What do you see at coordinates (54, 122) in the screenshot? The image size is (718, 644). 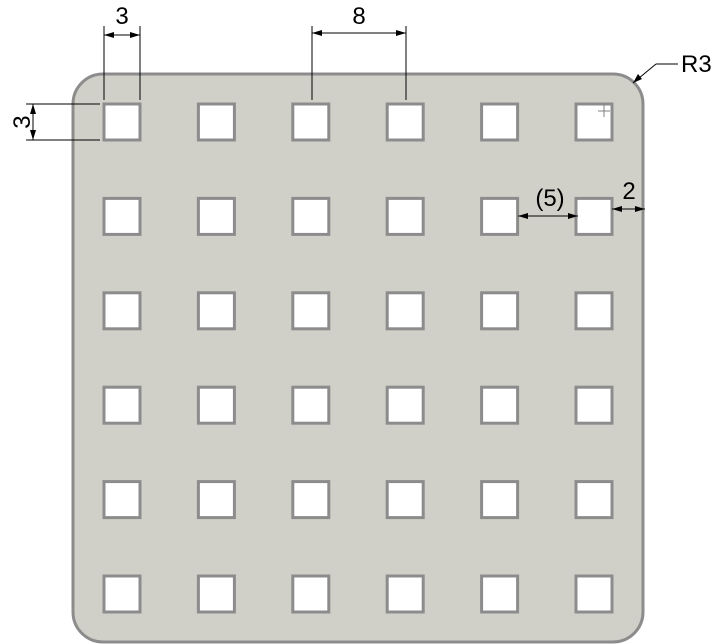 I see `dimension-hole-height: 3` at bounding box center [54, 122].